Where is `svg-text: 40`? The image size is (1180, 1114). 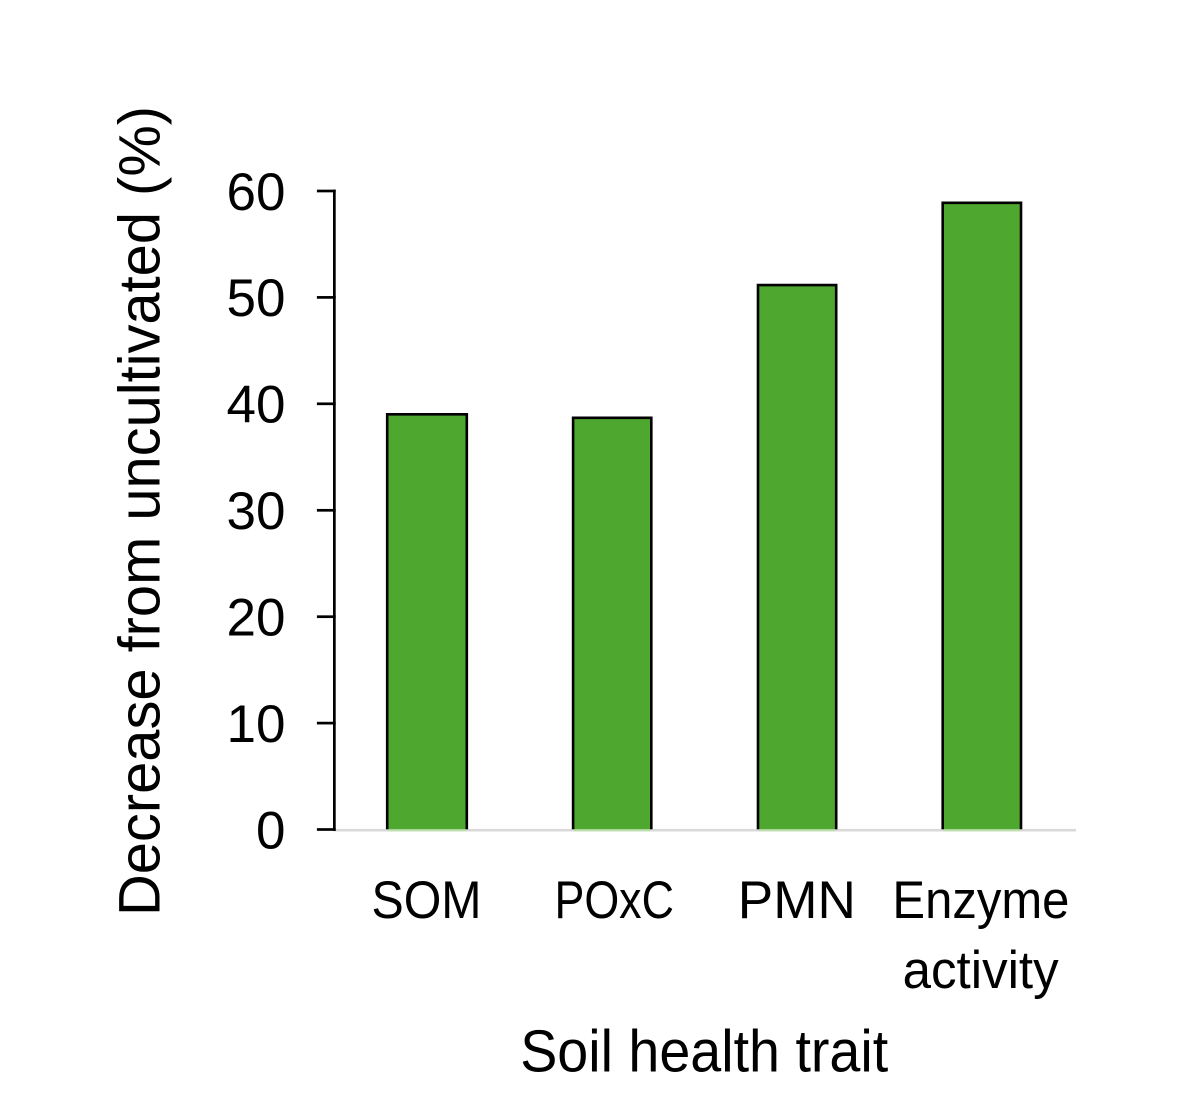 svg-text: 40 is located at coordinates (256, 405).